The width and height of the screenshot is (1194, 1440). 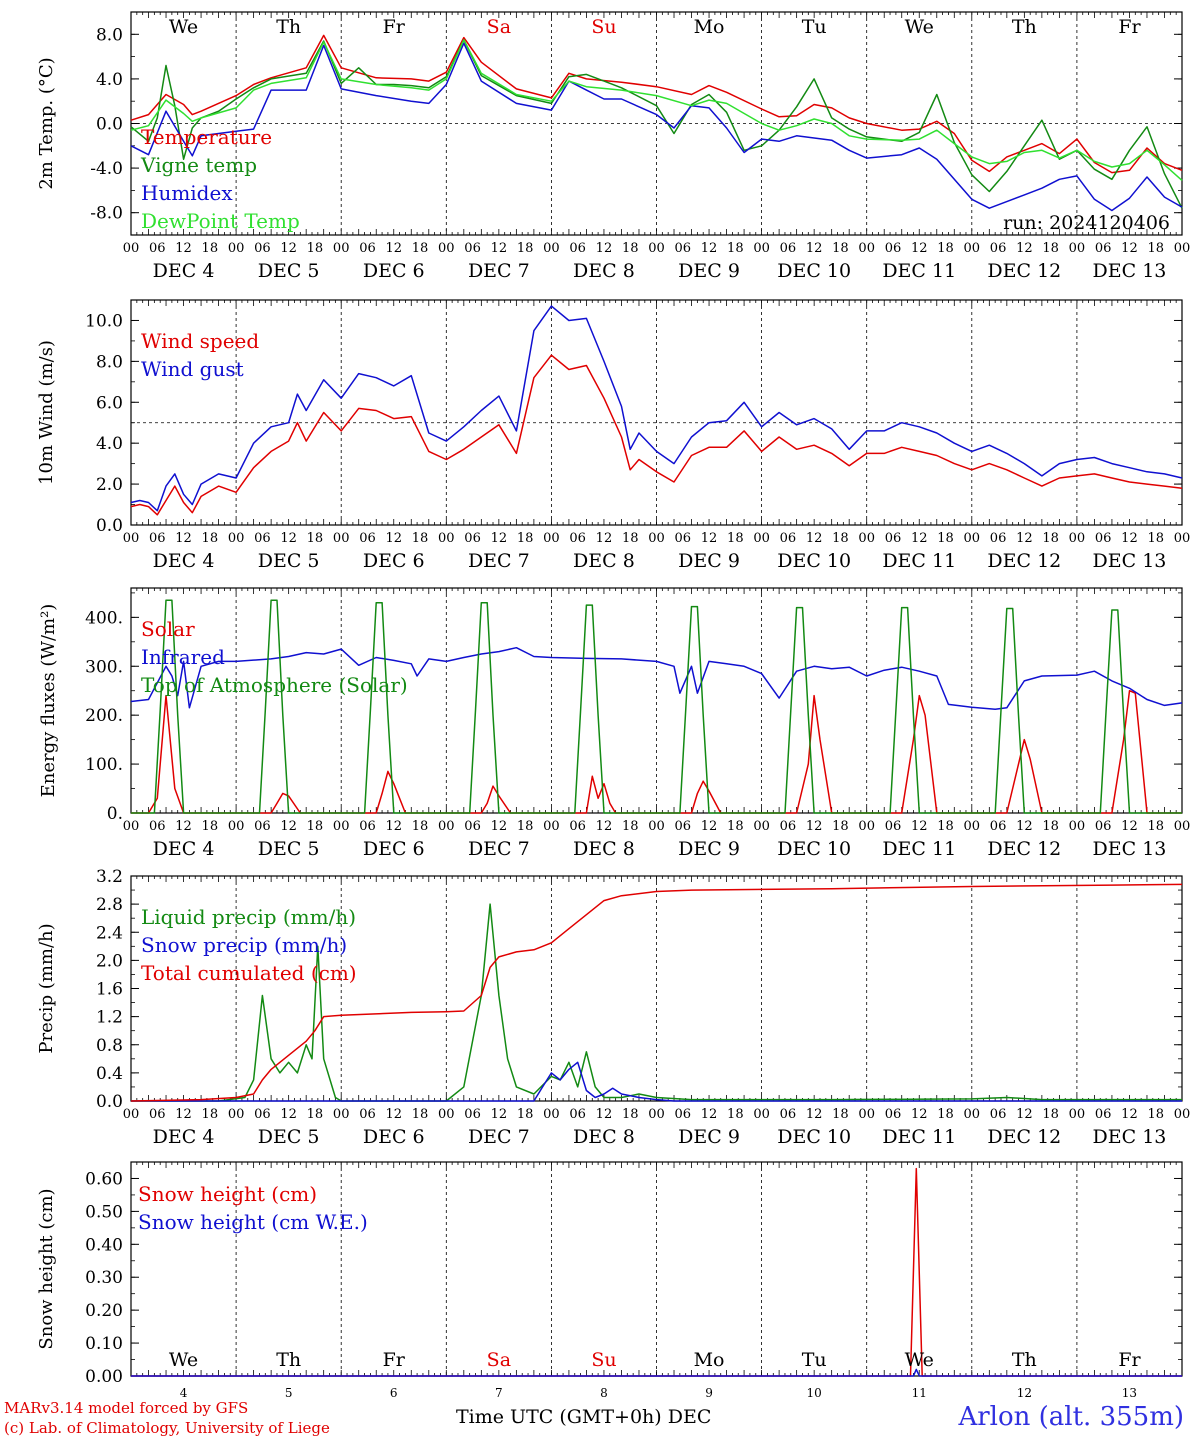 What do you see at coordinates (253, 1222) in the screenshot?
I see `legend-entry: Snow height (cm W.E.)` at bounding box center [253, 1222].